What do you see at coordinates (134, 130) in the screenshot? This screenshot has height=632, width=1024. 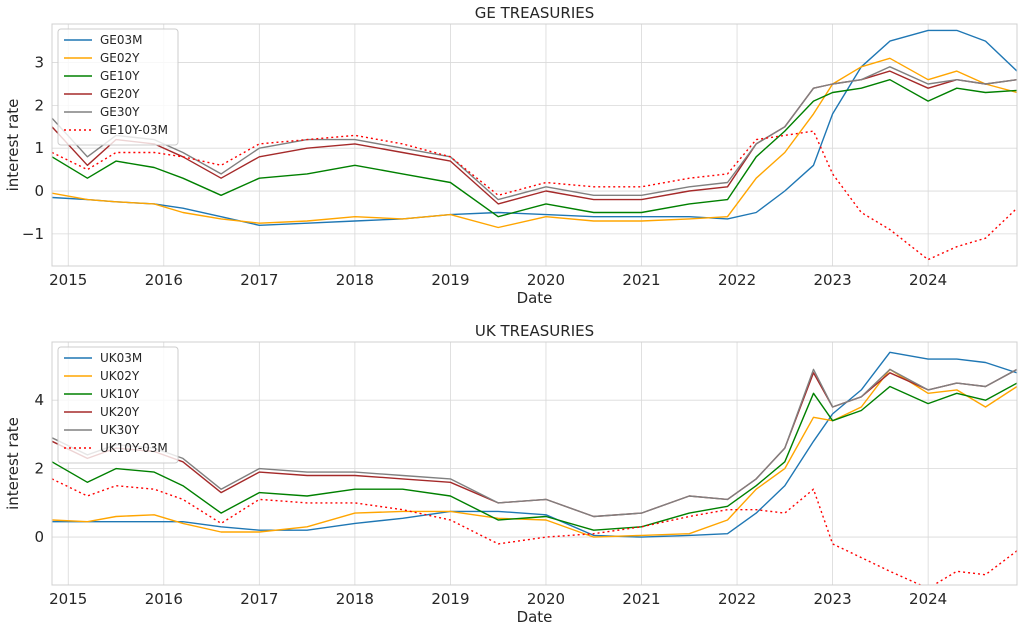 I see `legend-entry: GE10Y-03M` at bounding box center [134, 130].